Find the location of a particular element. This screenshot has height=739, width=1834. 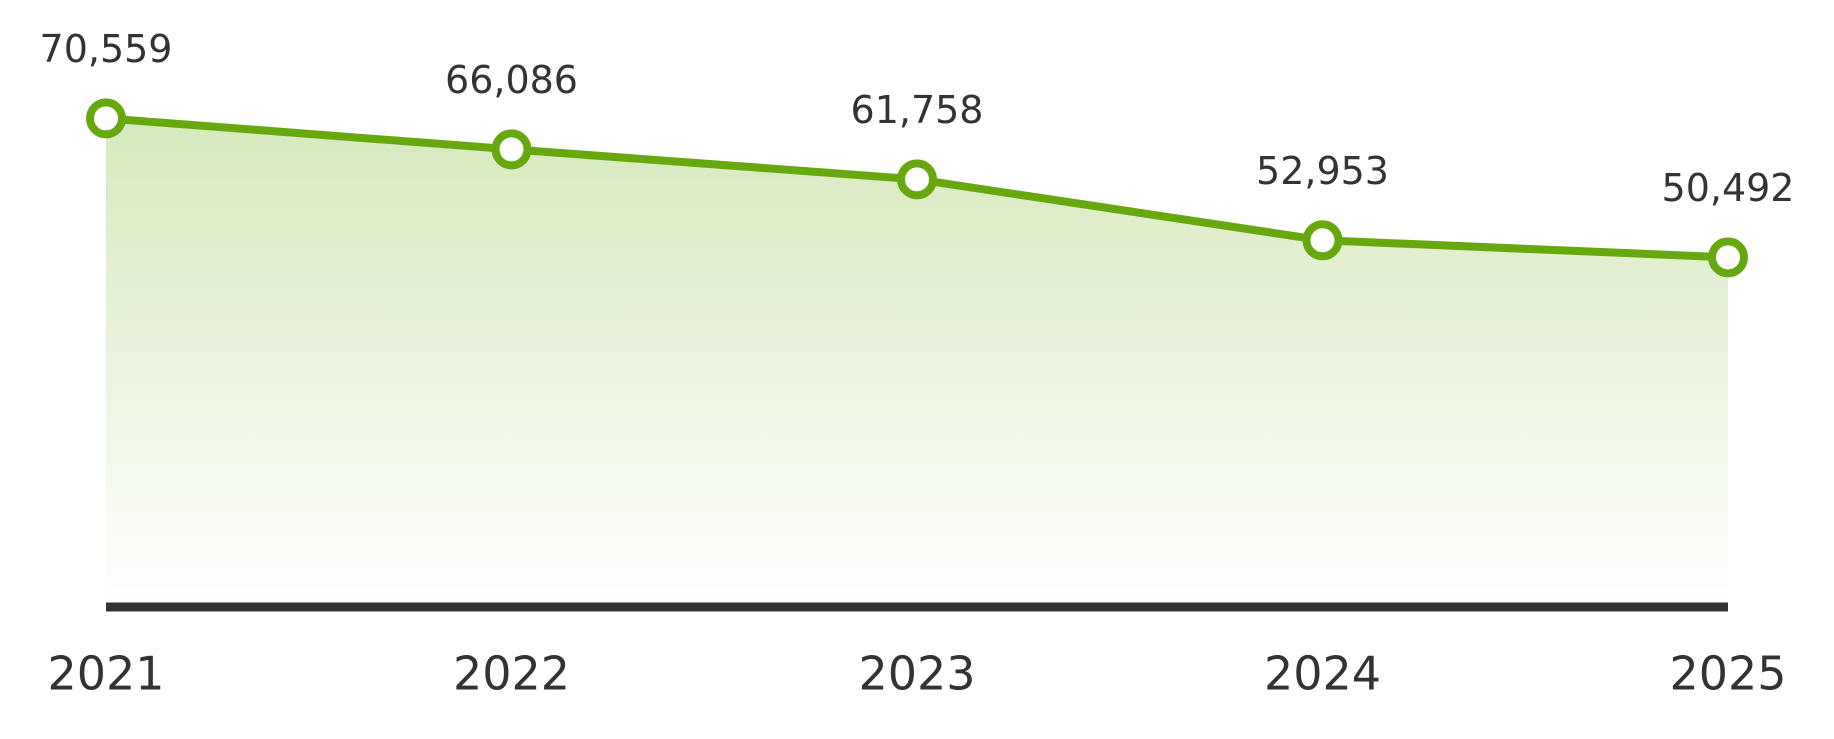

x-tick-label: 2024 is located at coordinates (1322, 674).